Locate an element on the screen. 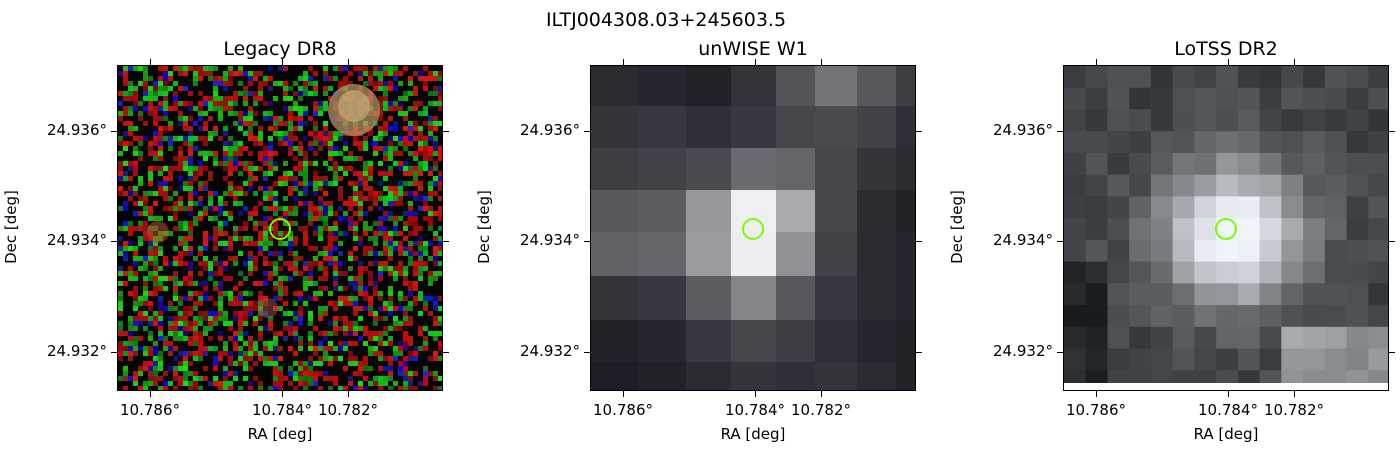  panel-title-lotss: LoTSS DR2 is located at coordinates (1226, 49).